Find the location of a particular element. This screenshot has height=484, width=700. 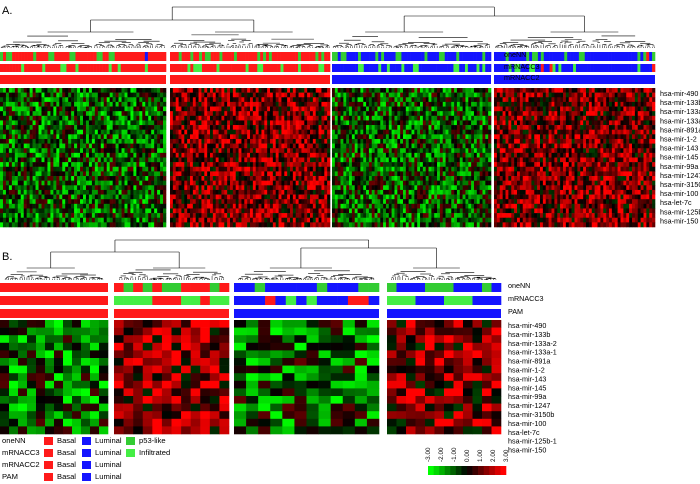

mirna-label-a: hsa-mir-100 is located at coordinates (679, 193).